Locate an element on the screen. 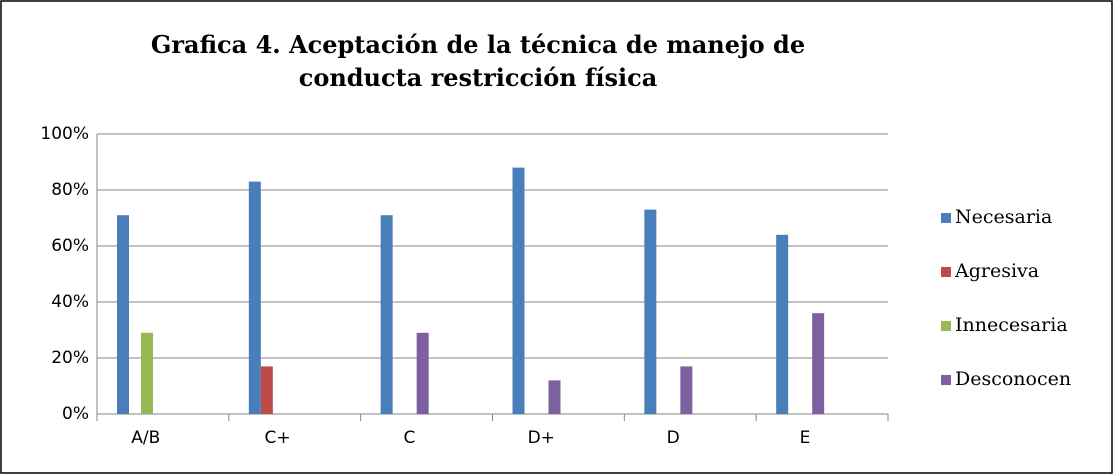 The height and width of the screenshot is (475, 1114). y-tick-label: 20% is located at coordinates (70, 358).